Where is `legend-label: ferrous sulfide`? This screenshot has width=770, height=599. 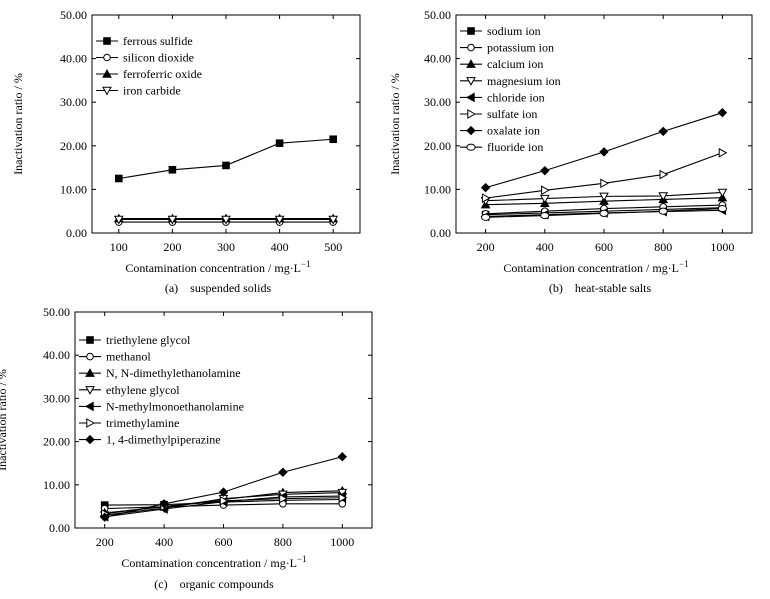
legend-label: ferrous sulfide is located at coordinates (158, 41).